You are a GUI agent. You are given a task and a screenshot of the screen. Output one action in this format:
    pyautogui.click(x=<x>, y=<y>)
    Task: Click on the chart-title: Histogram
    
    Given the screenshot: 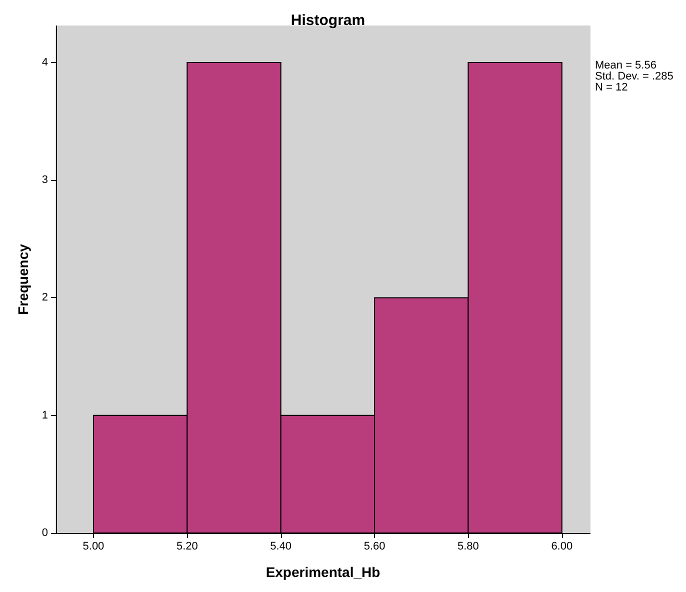 What is the action you would take?
    pyautogui.click(x=328, y=20)
    